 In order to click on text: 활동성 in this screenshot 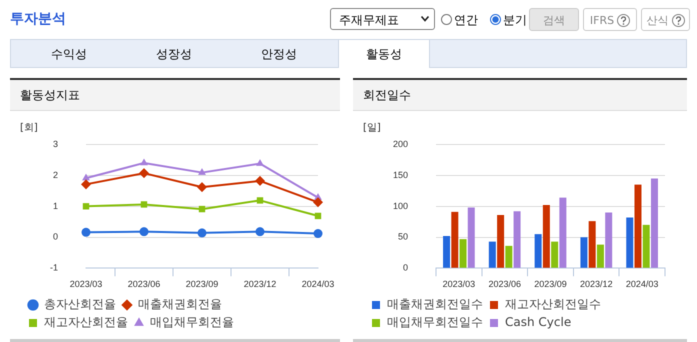, I will do `click(384, 53)`.